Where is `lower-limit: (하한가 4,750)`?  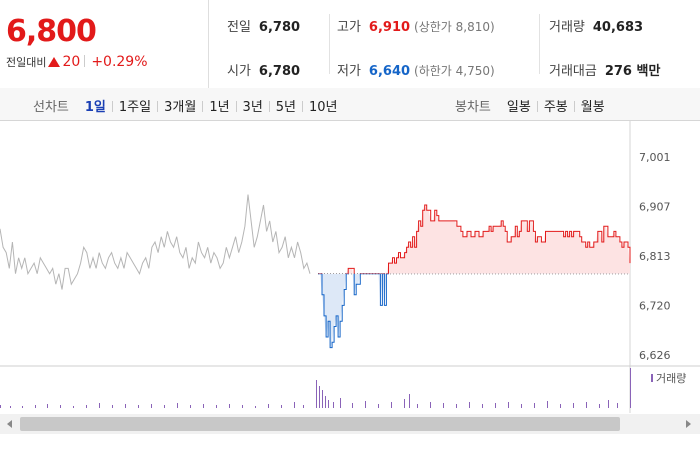
lower-limit: (하한가 4,750) is located at coordinates (454, 71).